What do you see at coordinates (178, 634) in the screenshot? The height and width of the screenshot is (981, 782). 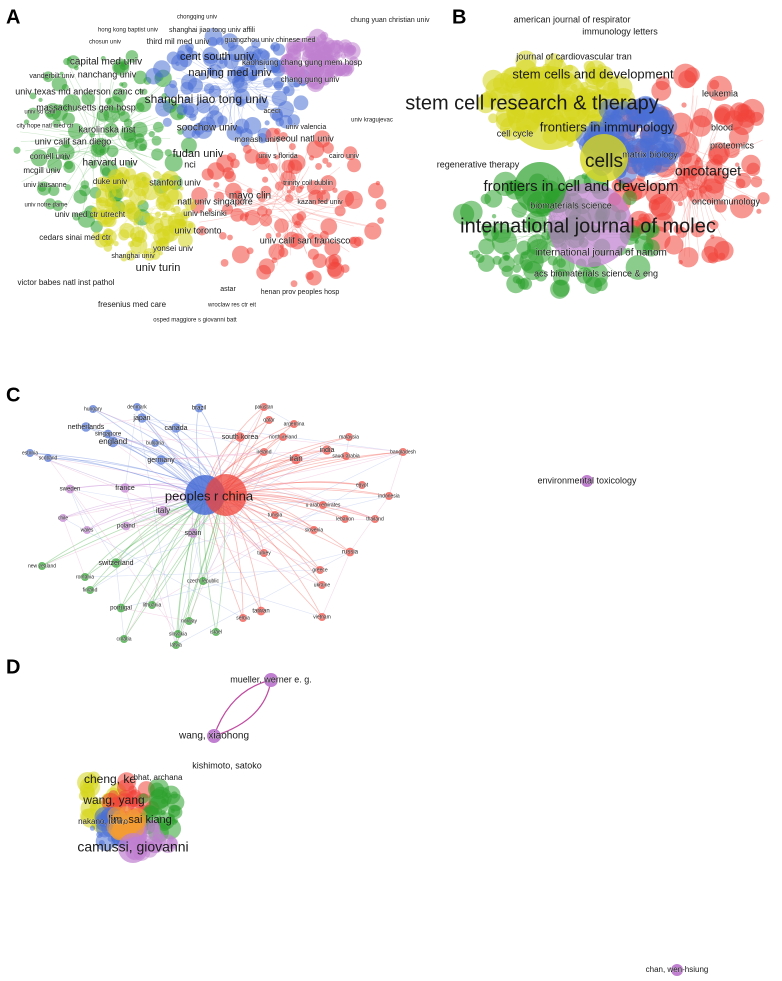 I see `node-label: slovakia` at bounding box center [178, 634].